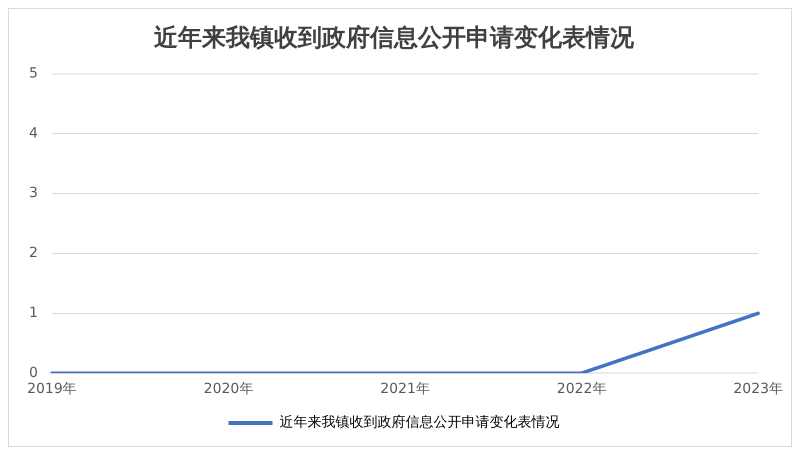 Image resolution: width=800 pixels, height=455 pixels. Describe the element at coordinates (33, 312) in the screenshot. I see `y-tick-label: 1` at that location.